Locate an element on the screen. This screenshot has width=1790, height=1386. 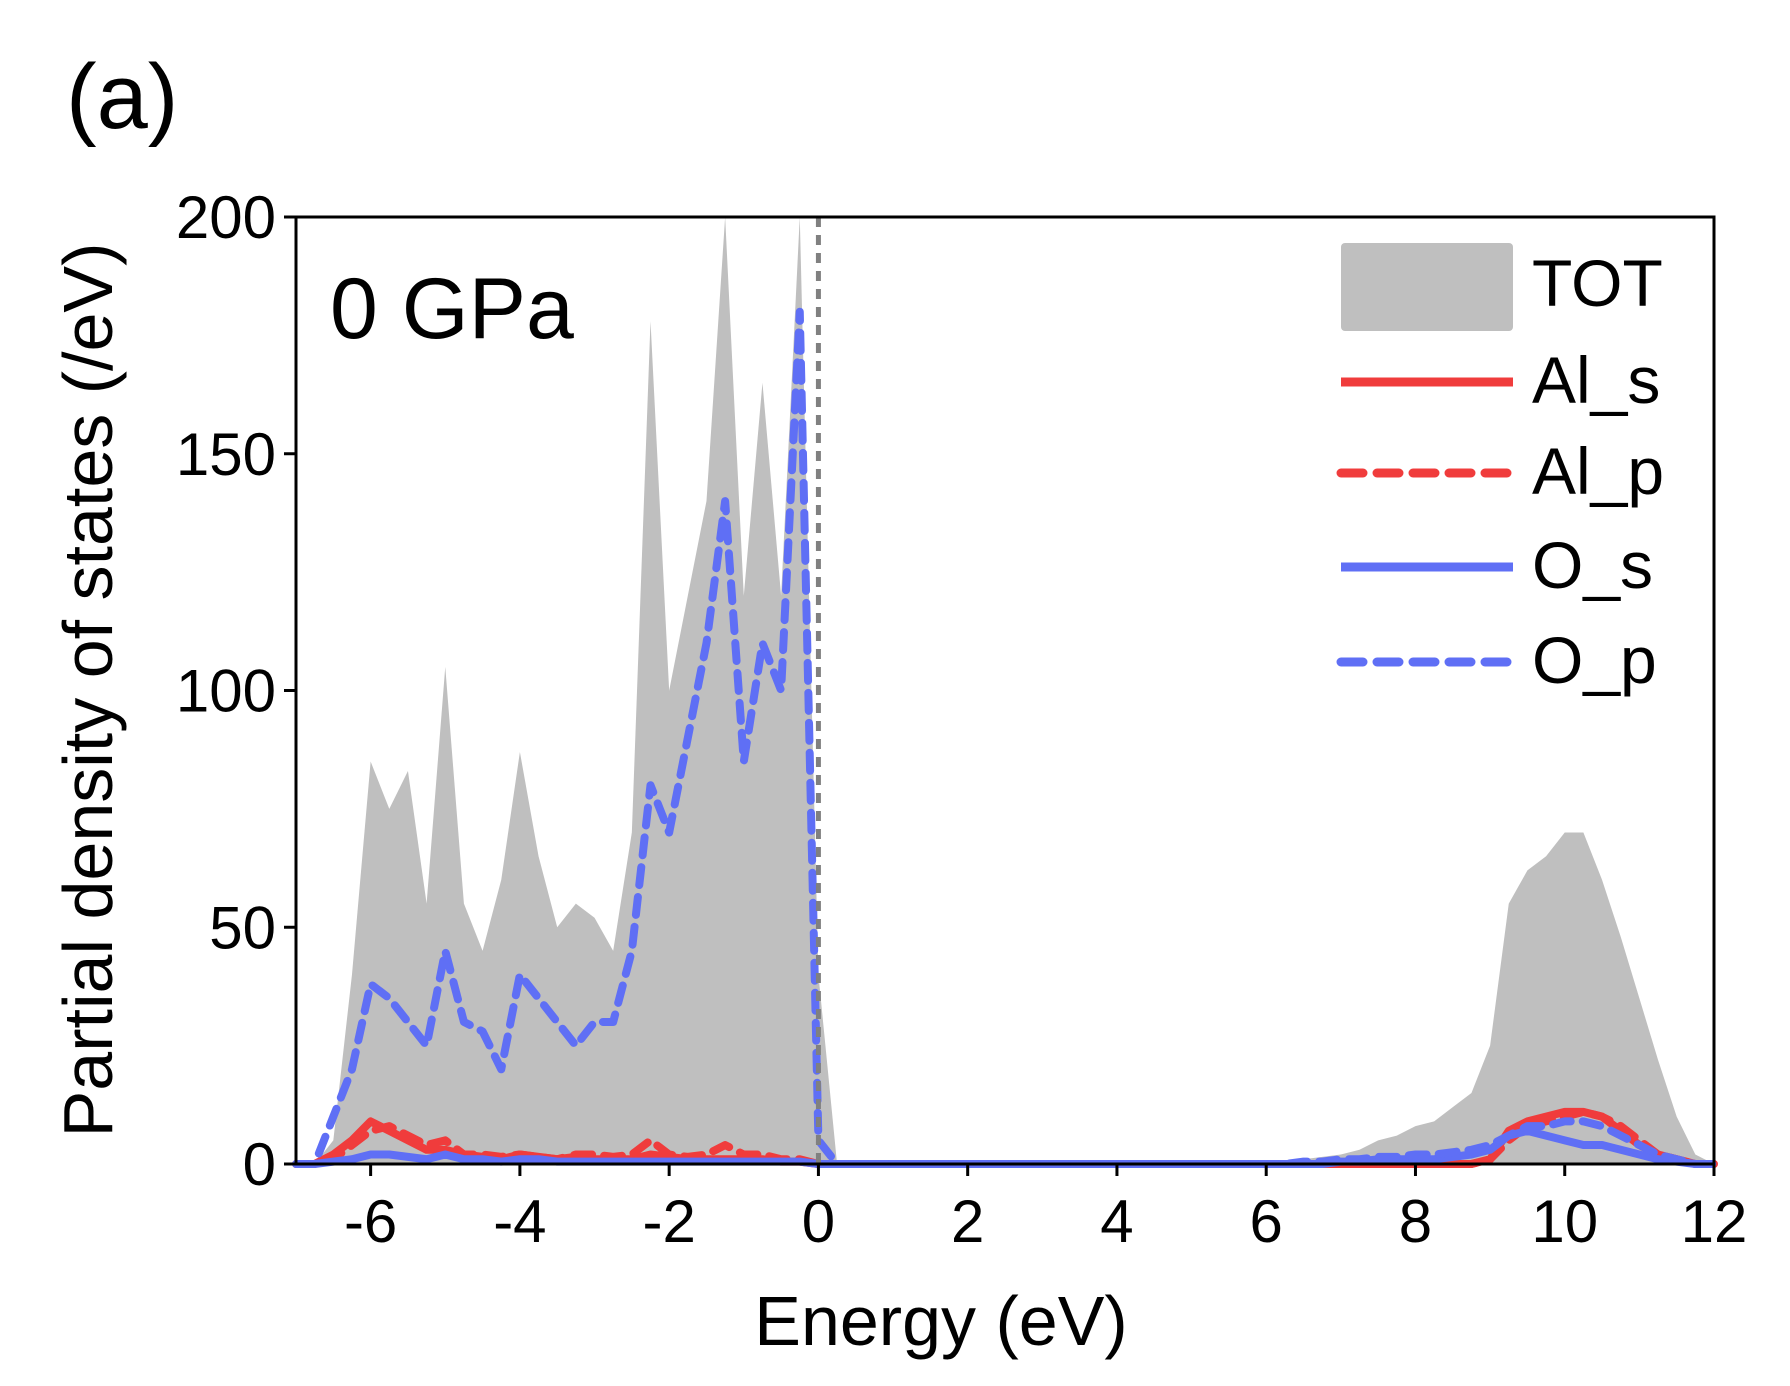
x-tick-label: 4 is located at coordinates (1116, 1221).